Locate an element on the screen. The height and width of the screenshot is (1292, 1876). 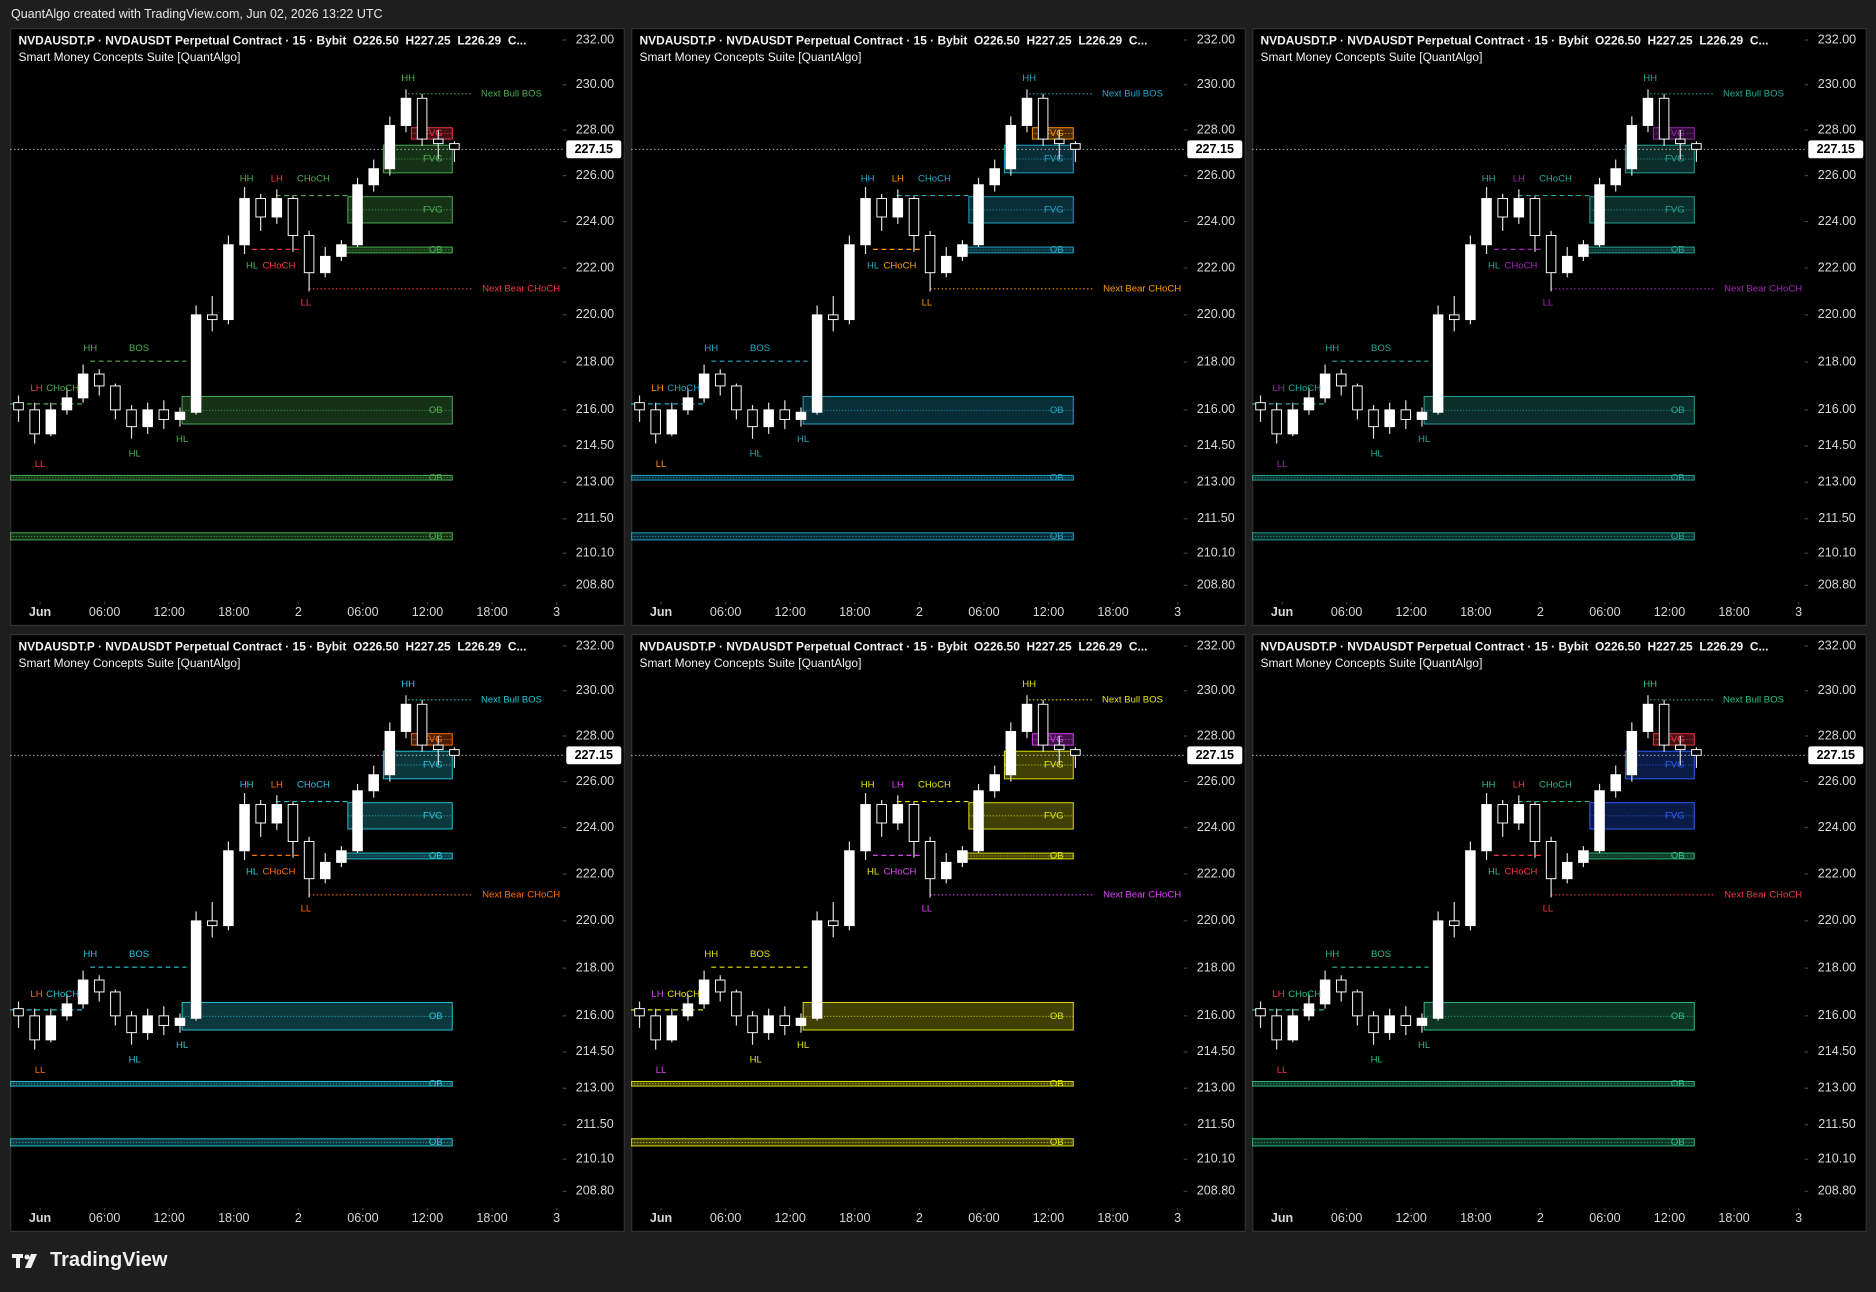
y-tick-label: 224.00 is located at coordinates (1216, 221).